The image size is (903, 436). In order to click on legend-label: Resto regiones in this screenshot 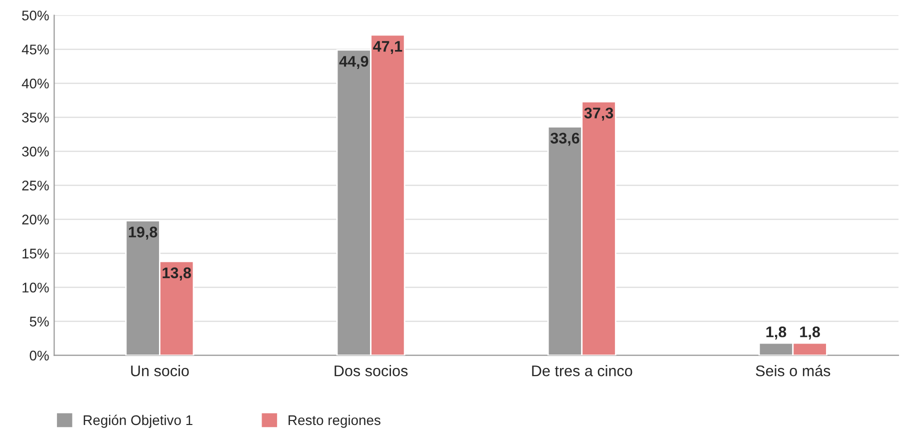, I will do `click(334, 421)`.